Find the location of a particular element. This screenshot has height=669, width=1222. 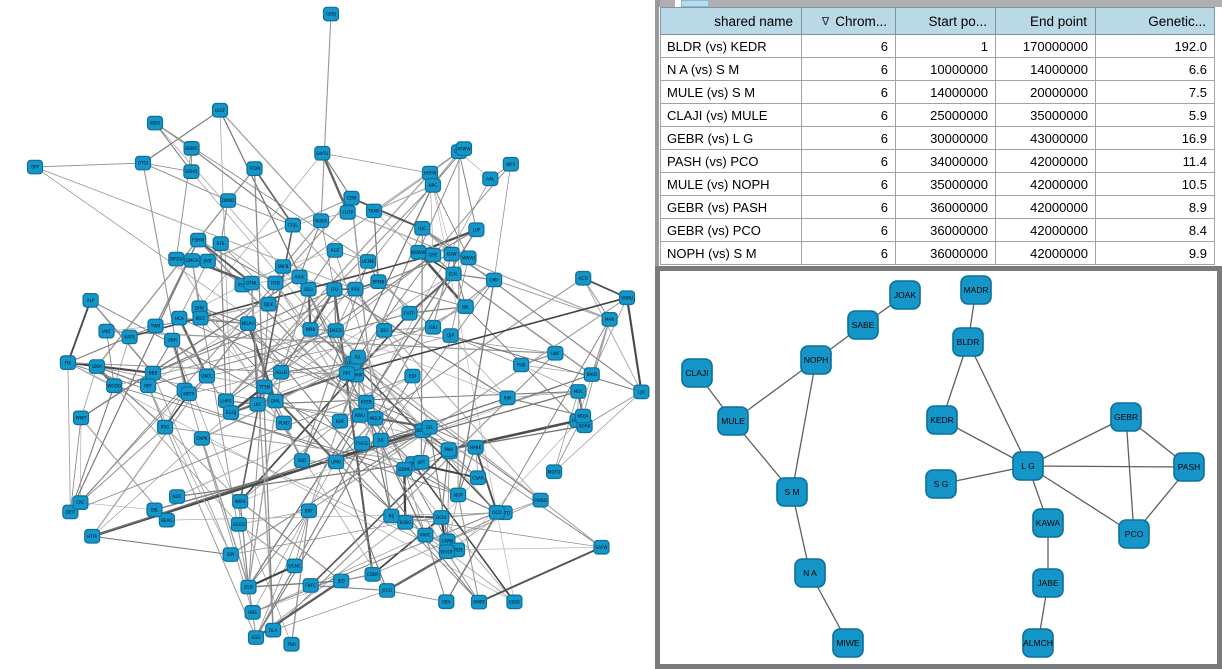

network-node: DDPK is located at coordinates (404, 469).